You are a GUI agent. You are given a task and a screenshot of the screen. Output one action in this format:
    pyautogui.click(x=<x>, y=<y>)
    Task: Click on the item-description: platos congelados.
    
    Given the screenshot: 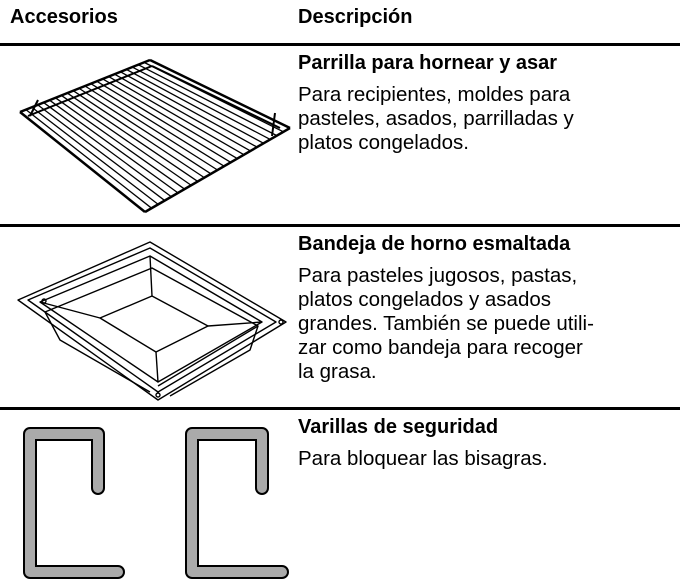 What is the action you would take?
    pyautogui.click(x=383, y=142)
    